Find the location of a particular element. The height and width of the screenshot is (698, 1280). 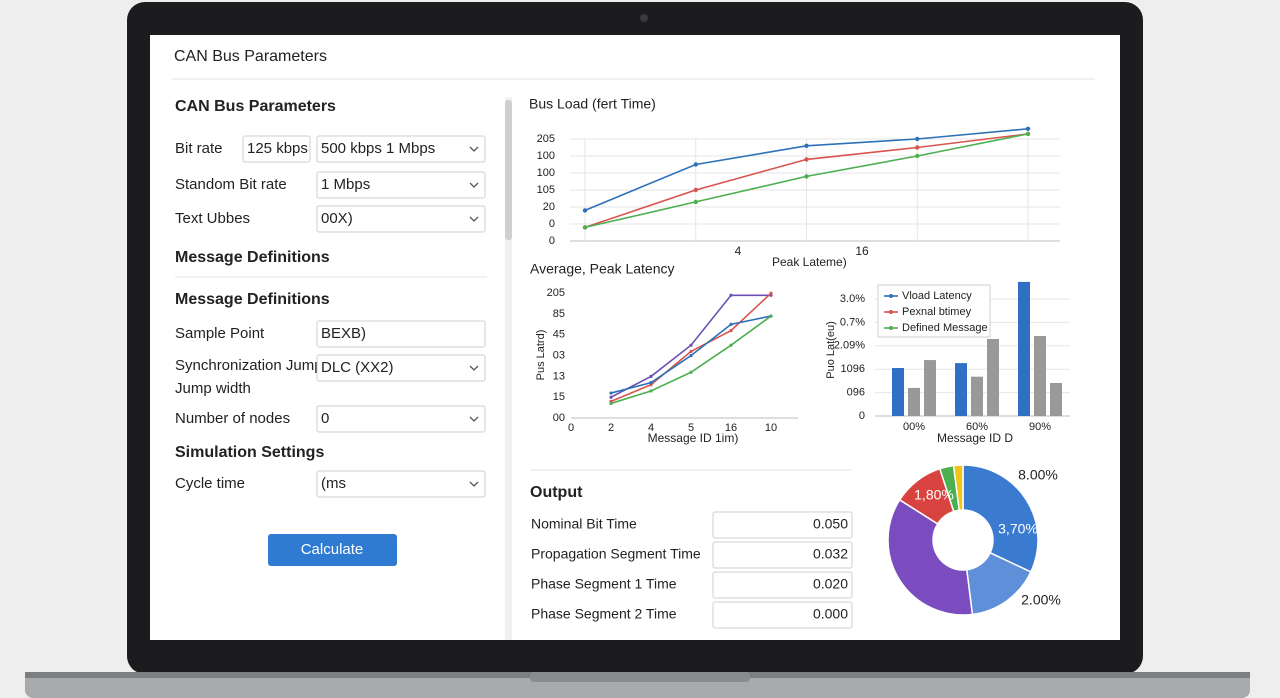

output-value: 0.032 is located at coordinates (830, 554).